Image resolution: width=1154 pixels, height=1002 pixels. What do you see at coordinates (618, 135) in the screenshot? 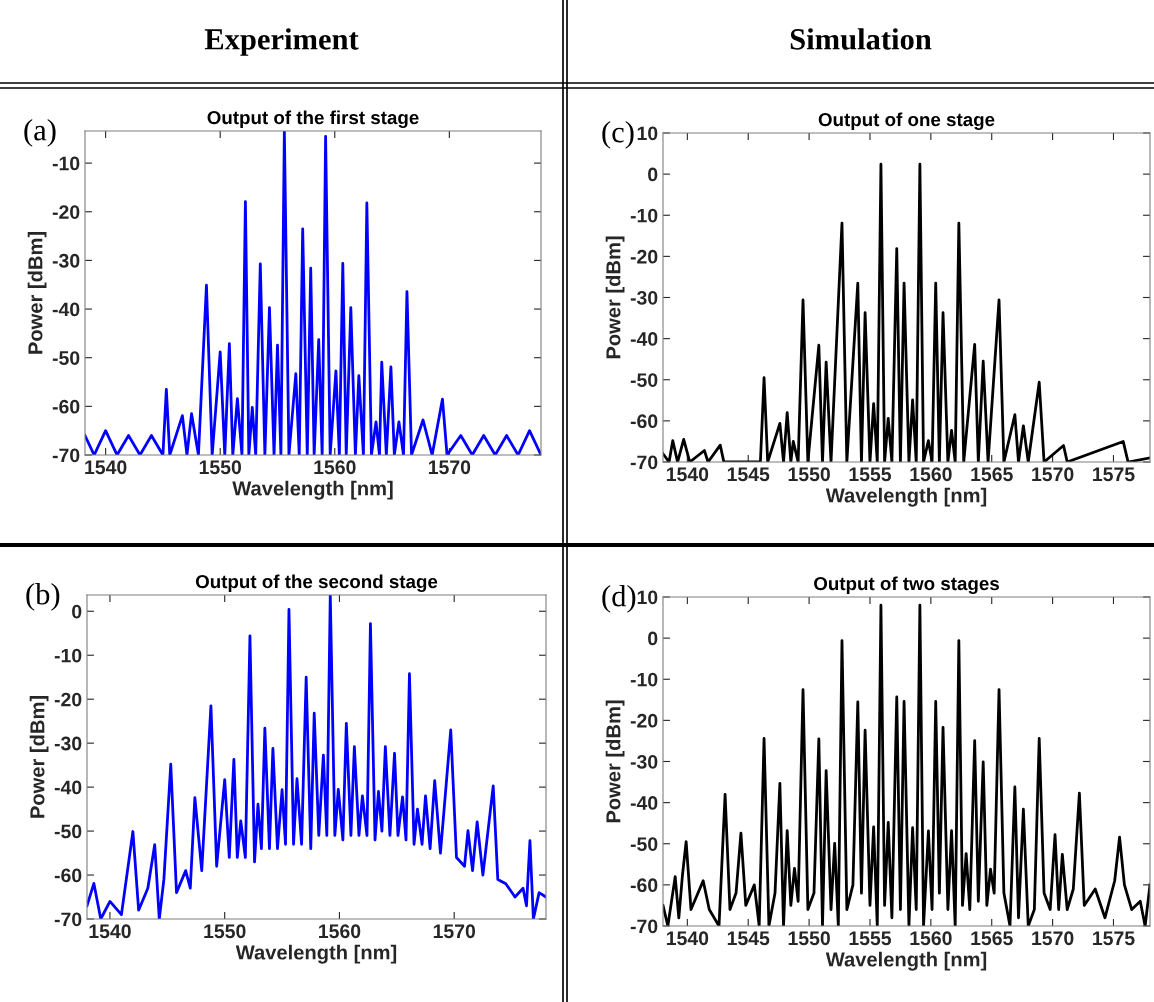
I see `text: (c)` at bounding box center [618, 135].